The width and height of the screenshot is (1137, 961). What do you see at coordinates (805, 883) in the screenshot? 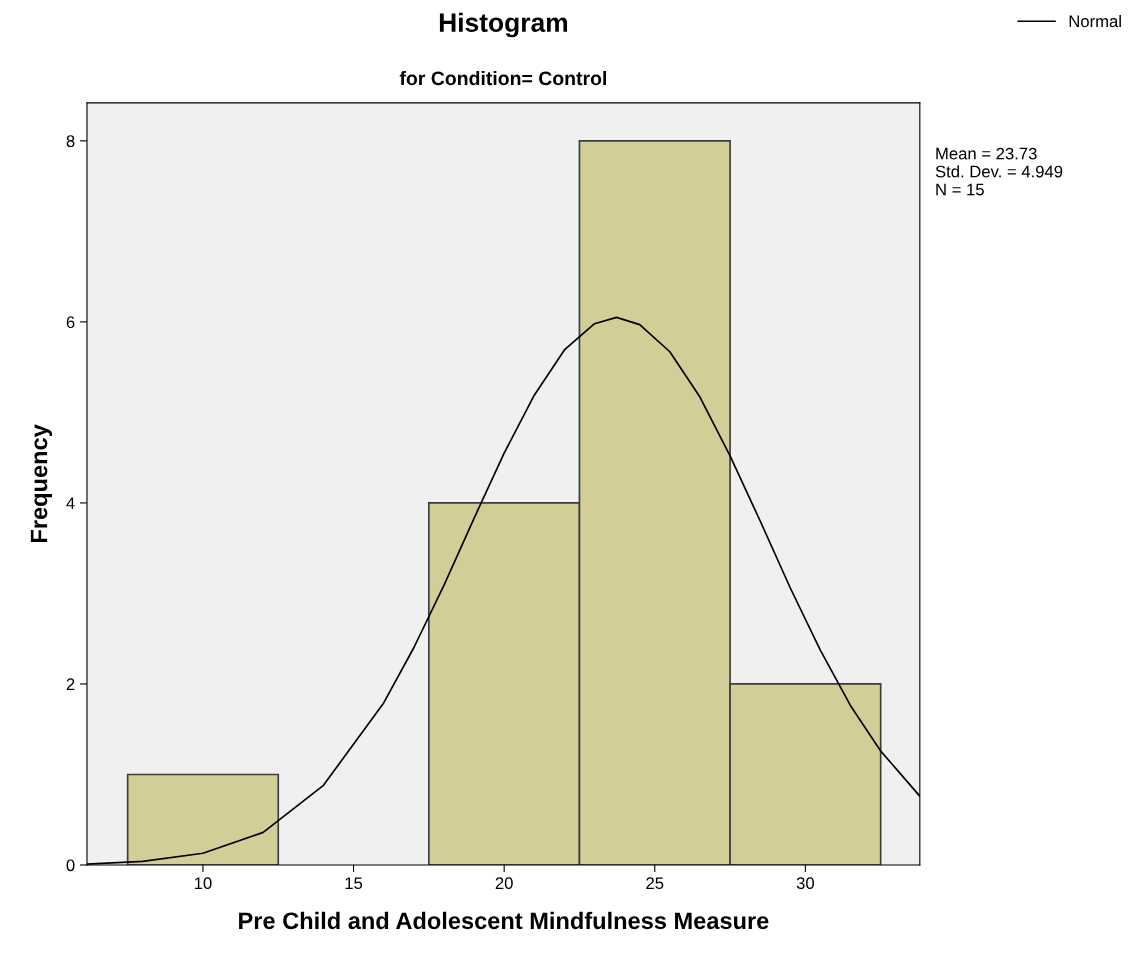
I see `x-tick-label: 30` at bounding box center [805, 883].